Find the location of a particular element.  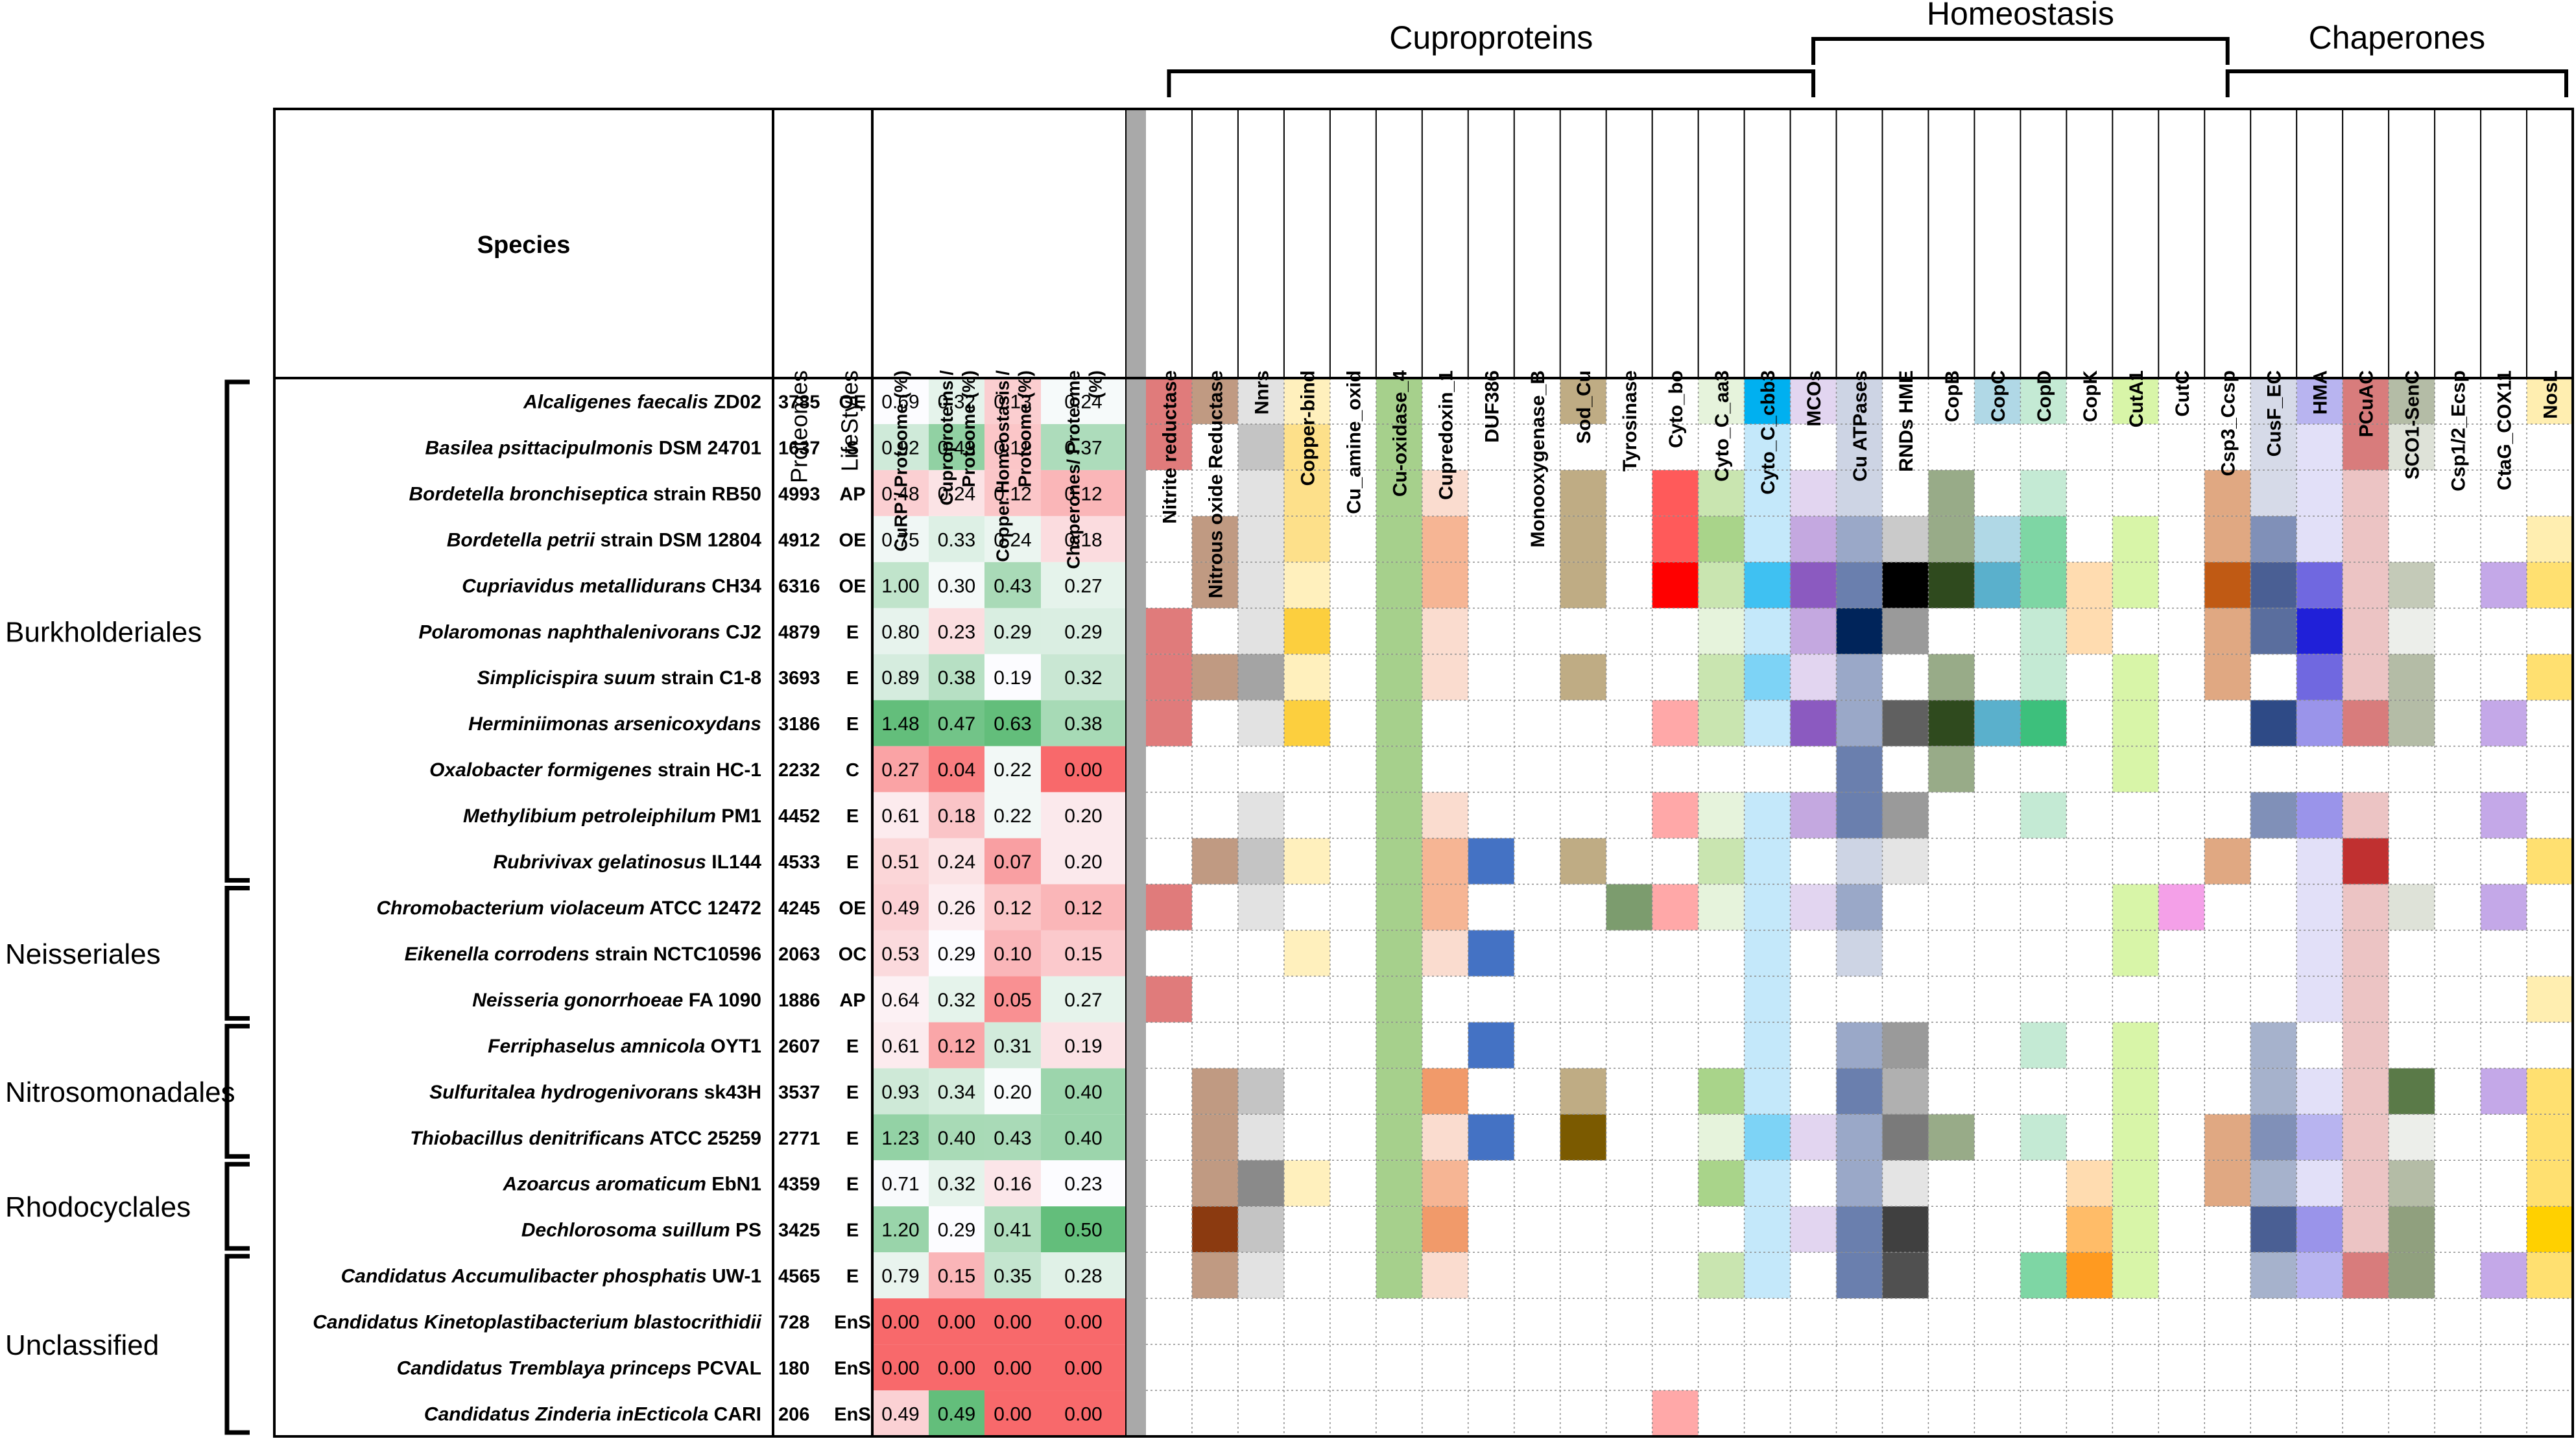

cell-ctag-cox11 is located at coordinates (2504, 1275).